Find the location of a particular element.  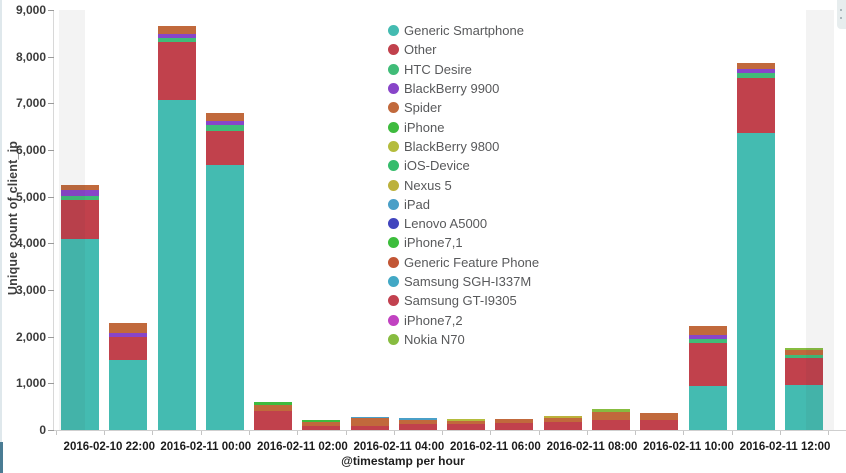

legend-item: Samsung GT-I9305 is located at coordinates (463, 300).